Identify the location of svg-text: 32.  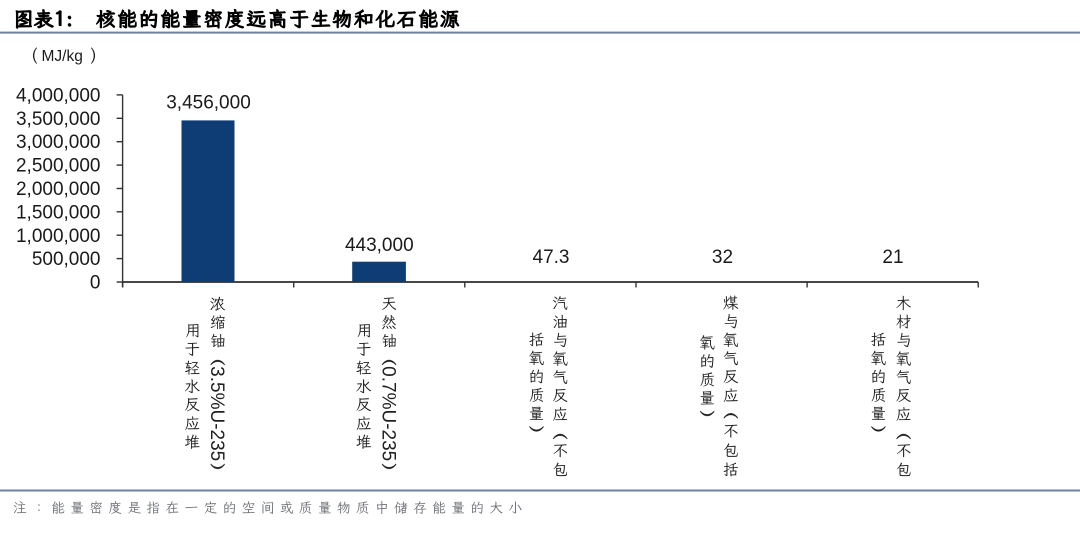
(722, 257).